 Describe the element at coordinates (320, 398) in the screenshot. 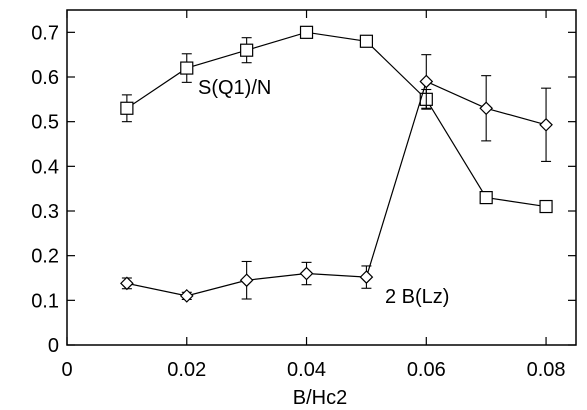

I see `x-axis-label: B/Hc2` at that location.